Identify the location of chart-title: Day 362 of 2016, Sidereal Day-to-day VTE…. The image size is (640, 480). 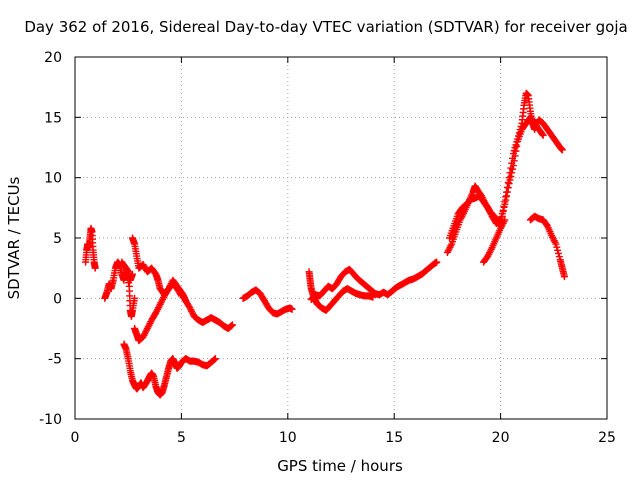
(325, 27).